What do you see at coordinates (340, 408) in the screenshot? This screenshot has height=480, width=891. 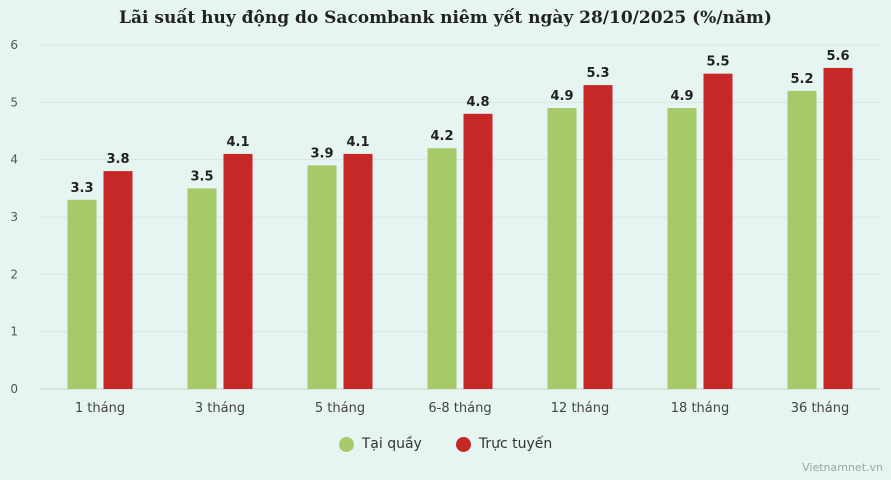 I see `x-tick-label: 5 tháng` at bounding box center [340, 408].